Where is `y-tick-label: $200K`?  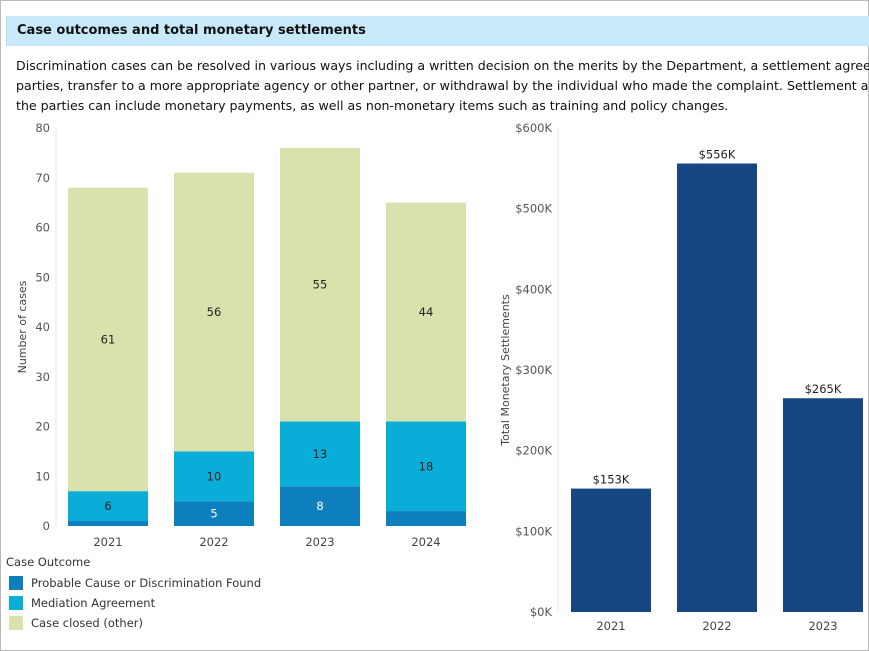 y-tick-label: $200K is located at coordinates (533, 451).